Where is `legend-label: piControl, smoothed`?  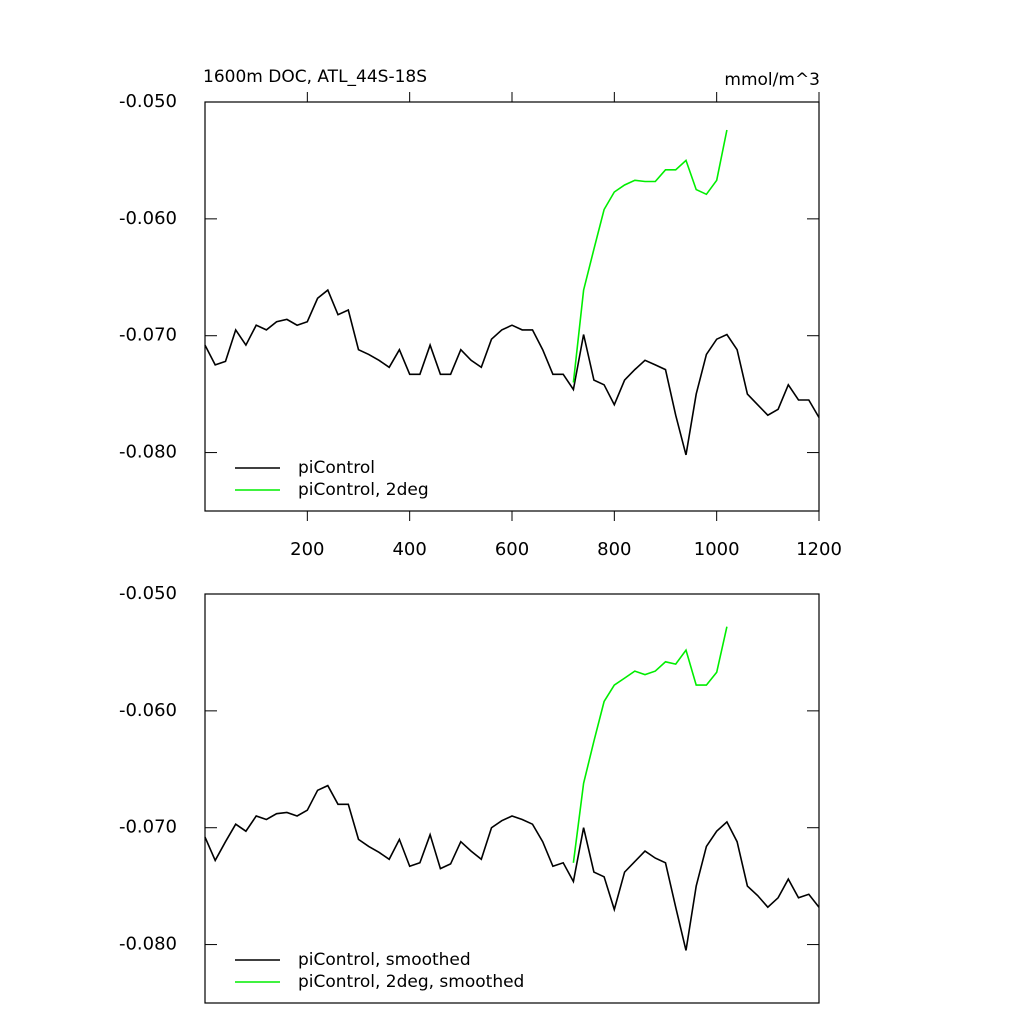
legend-label: piControl, smoothed is located at coordinates (384, 960).